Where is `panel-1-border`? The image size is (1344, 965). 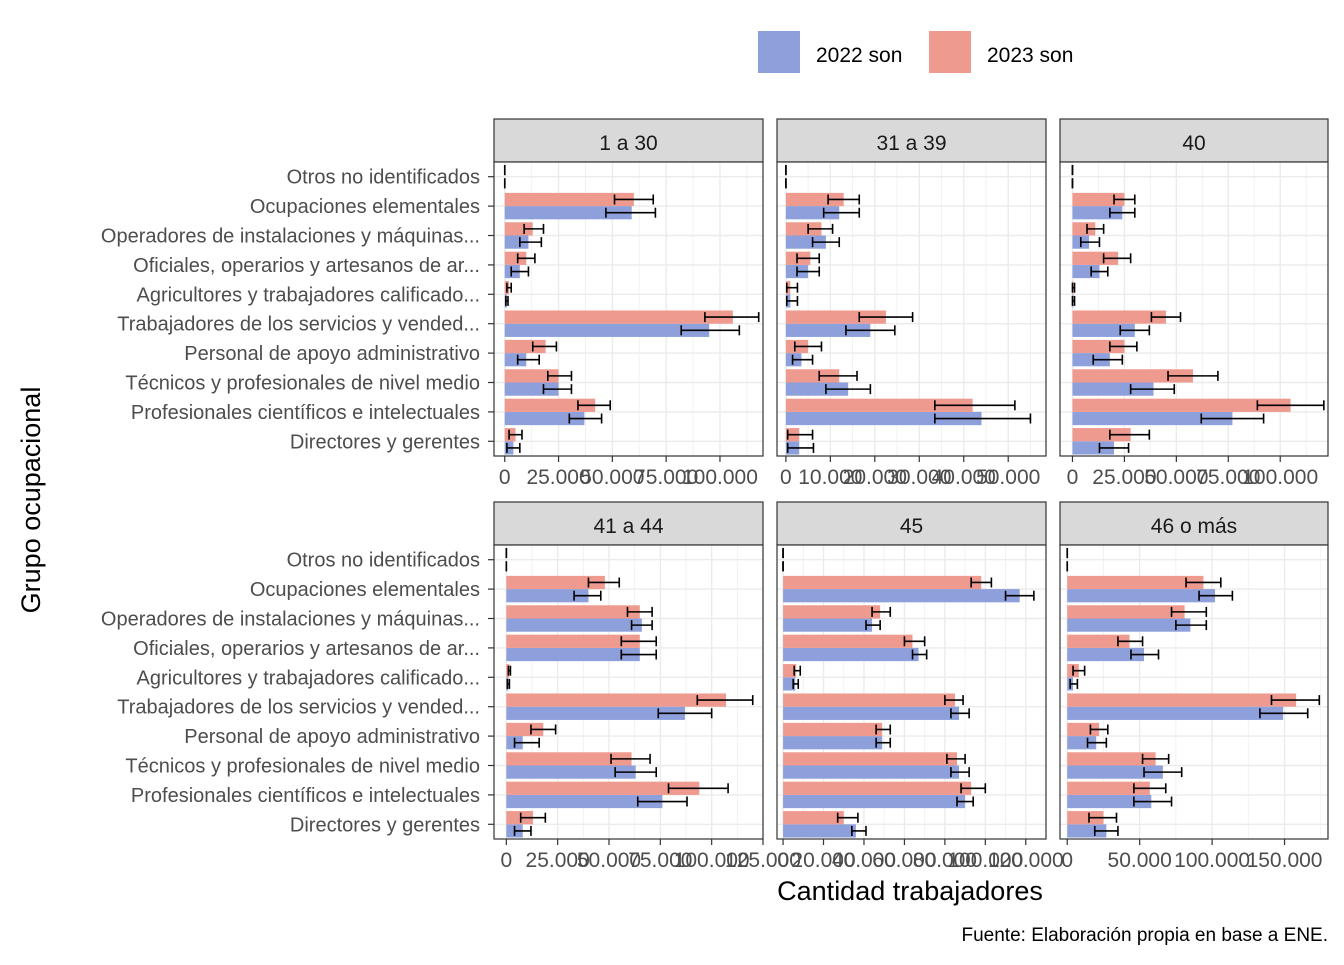 panel-1-border is located at coordinates (628, 309).